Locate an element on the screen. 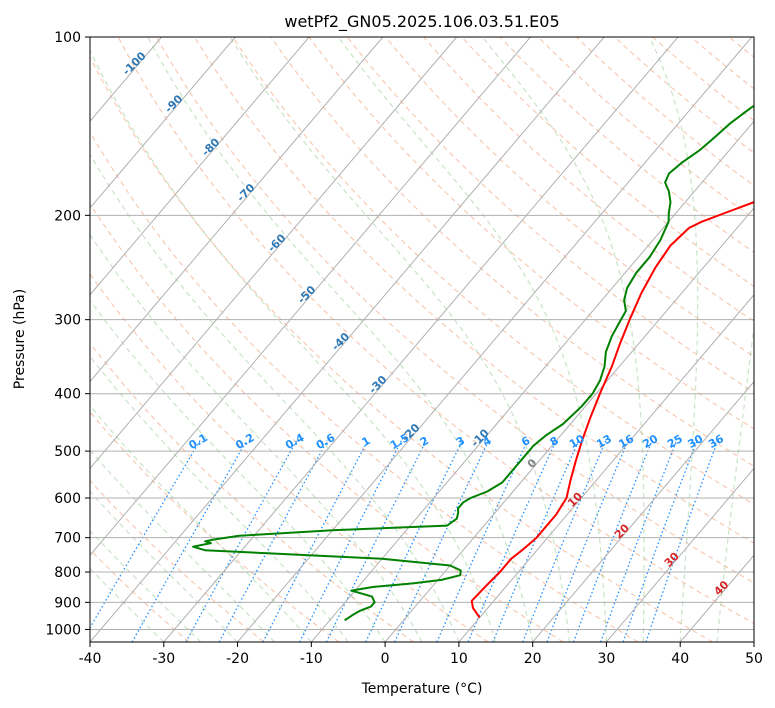 This screenshot has height=708, width=775. x-tick-label: 40 is located at coordinates (680, 659).